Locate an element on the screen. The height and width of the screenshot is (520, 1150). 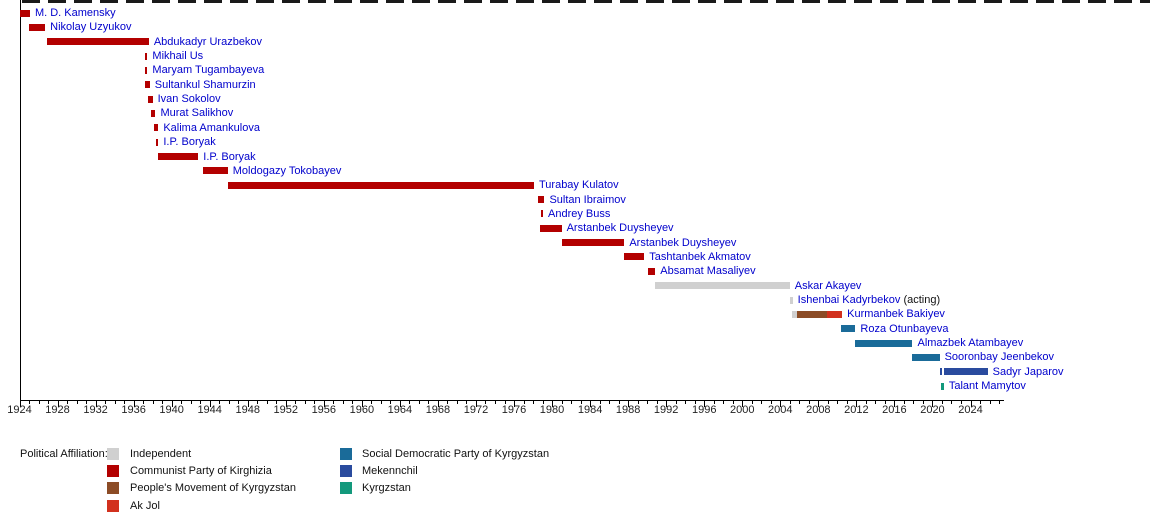
person-name-link: Nikolay Uzyukov is located at coordinates (91, 27).